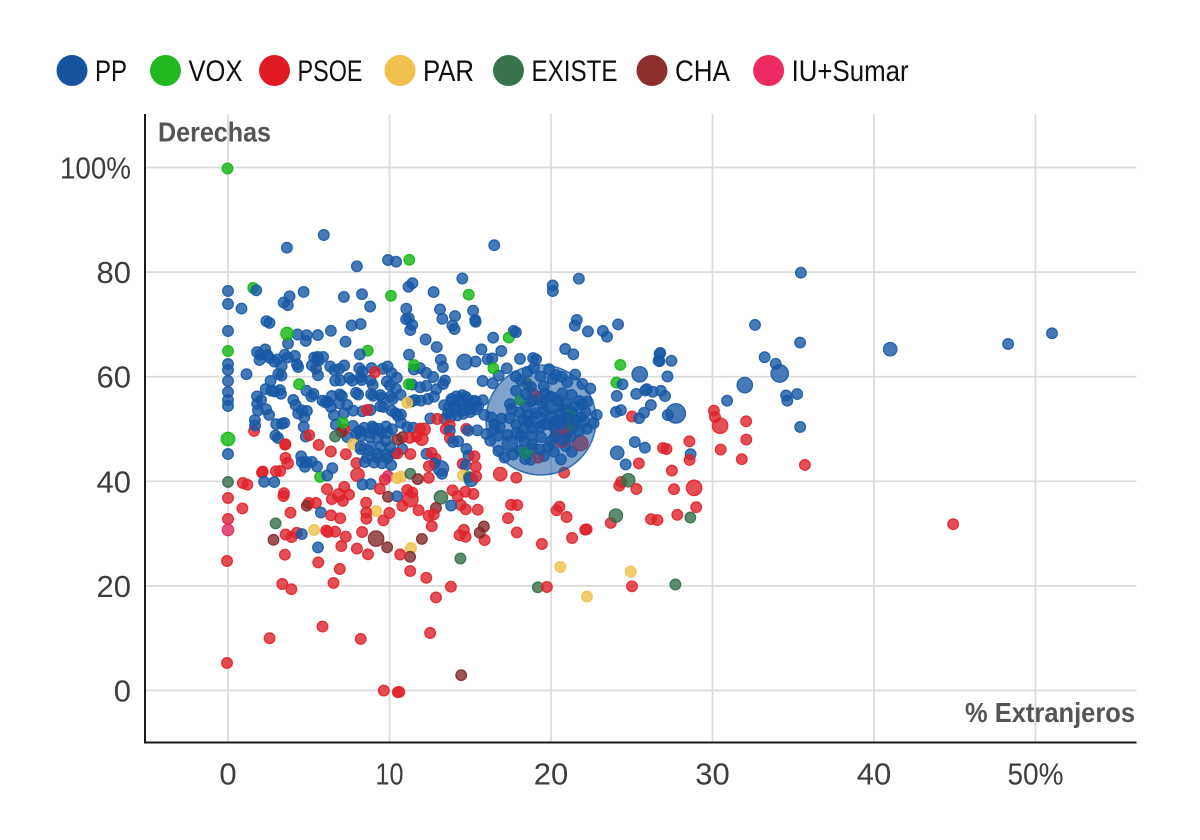 The width and height of the screenshot is (1200, 840). What do you see at coordinates (216, 71) in the screenshot?
I see `svg-text: VOX` at bounding box center [216, 71].